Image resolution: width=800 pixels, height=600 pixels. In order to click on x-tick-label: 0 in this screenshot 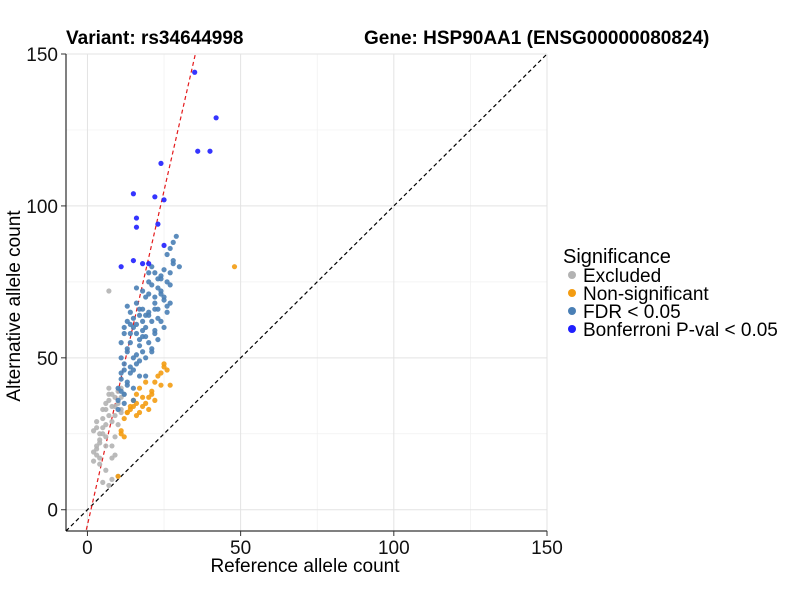, I will do `click(87, 548)`.